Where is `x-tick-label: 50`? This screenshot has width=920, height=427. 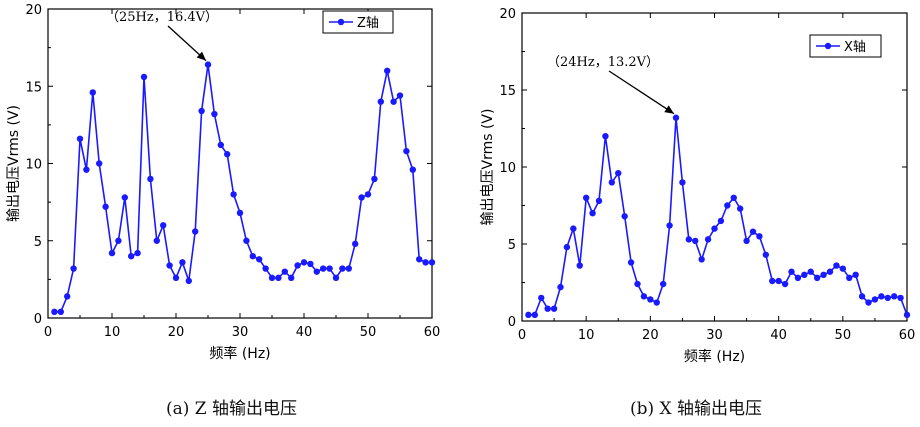 x-tick-label: 50 is located at coordinates (368, 332).